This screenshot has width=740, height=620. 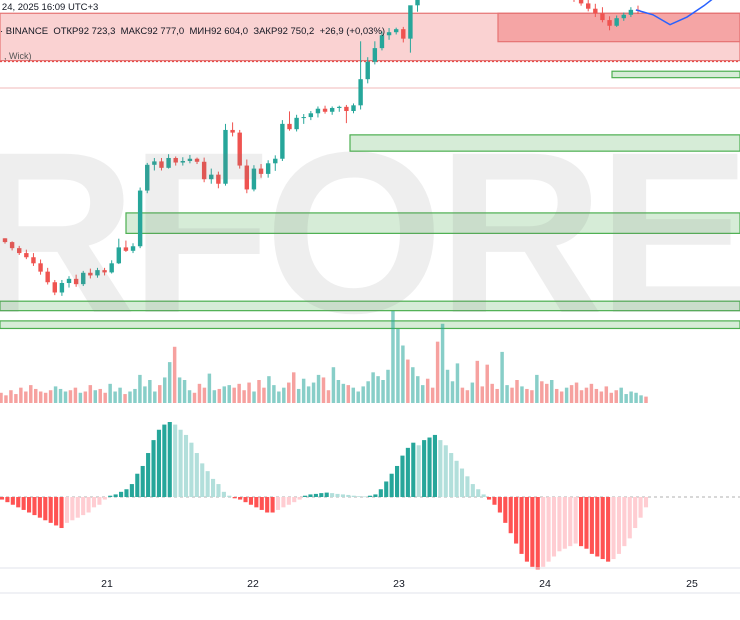 What do you see at coordinates (675, 74) in the screenshot?
I see `zone-demand` at bounding box center [675, 74].